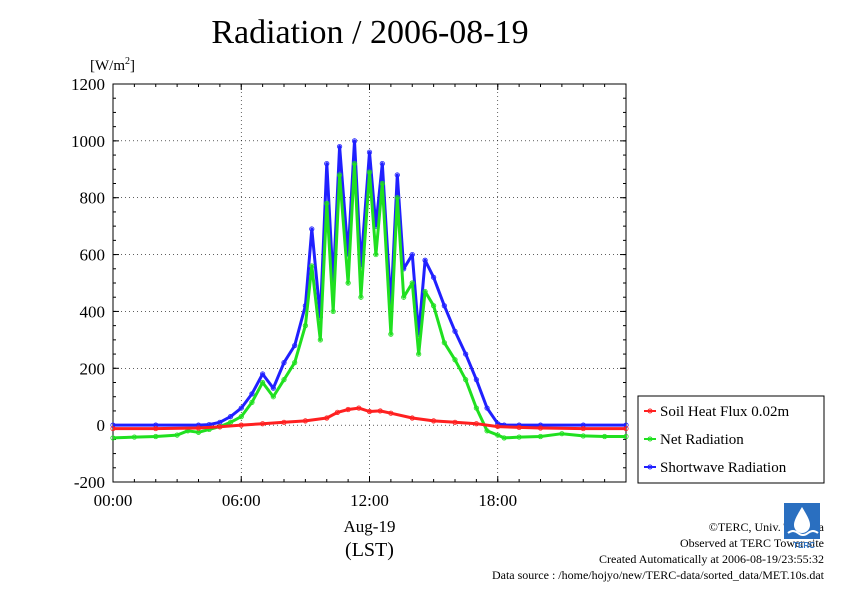 This screenshot has width=842, height=595. What do you see at coordinates (497, 500) in the screenshot?
I see `x-tick-label: 18:00` at bounding box center [497, 500].